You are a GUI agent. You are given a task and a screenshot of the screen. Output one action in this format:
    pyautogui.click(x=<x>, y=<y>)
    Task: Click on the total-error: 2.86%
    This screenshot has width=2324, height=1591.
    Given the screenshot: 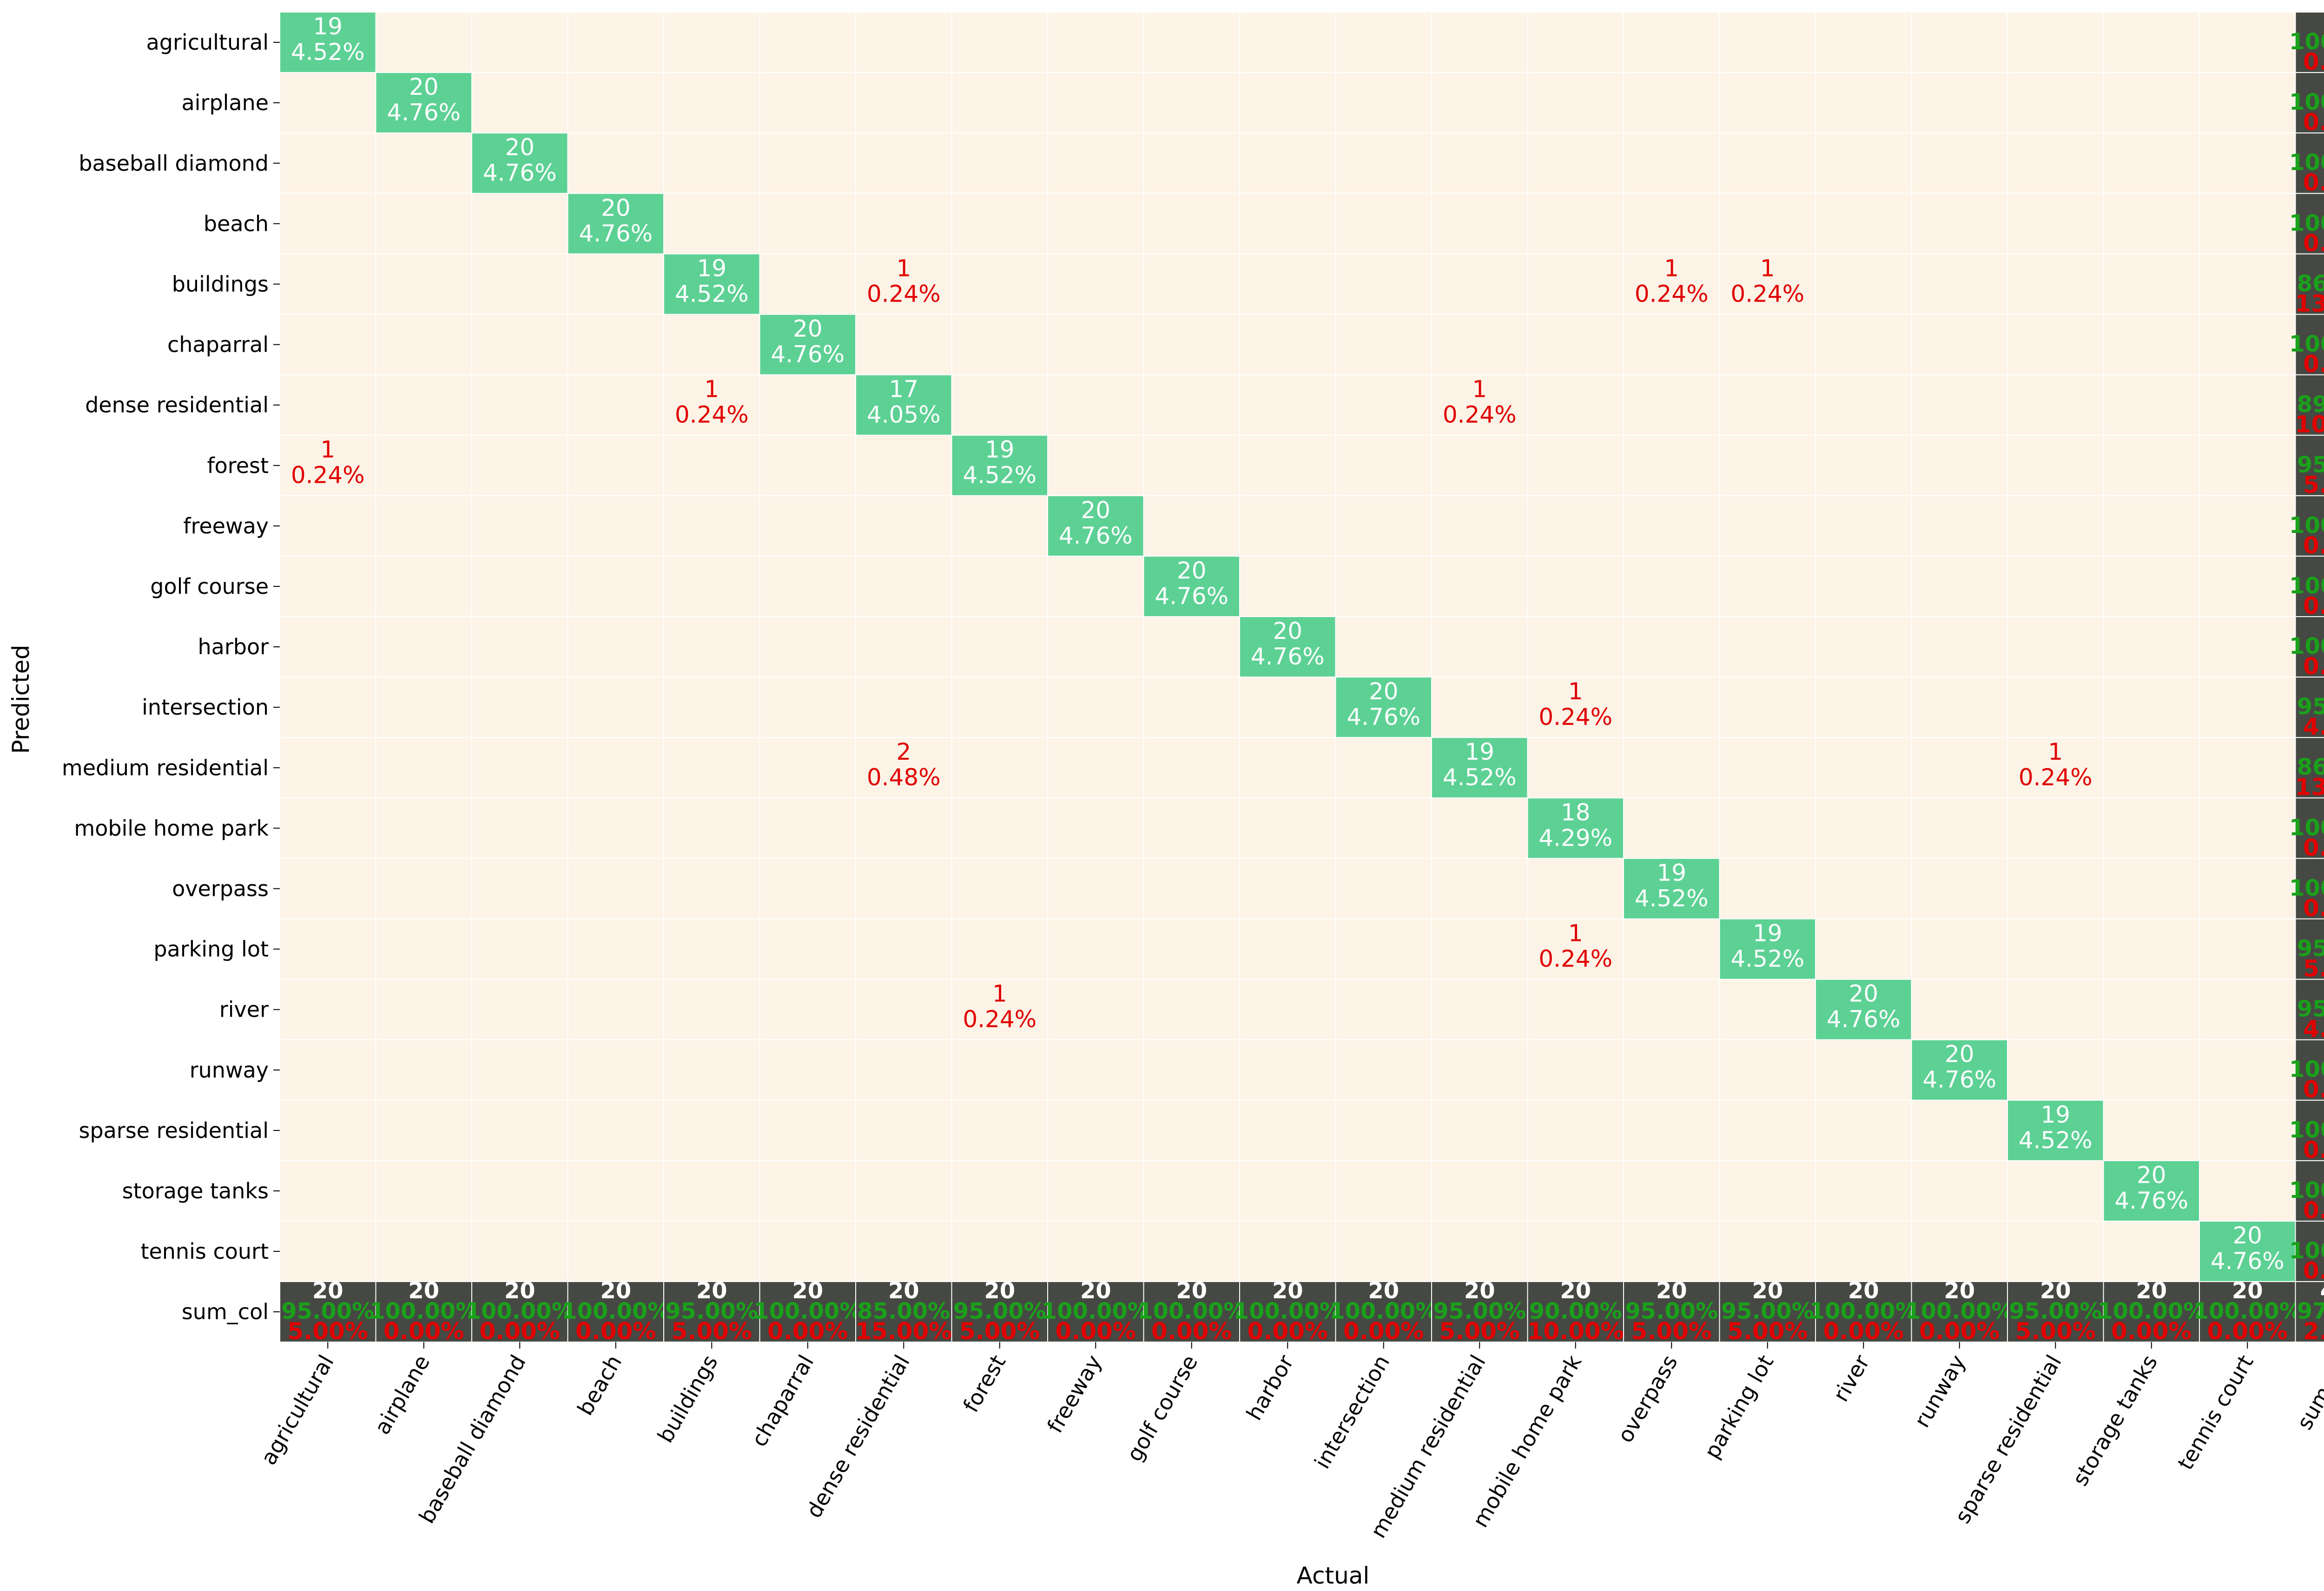 What is the action you would take?
    pyautogui.click(x=2313, y=1331)
    